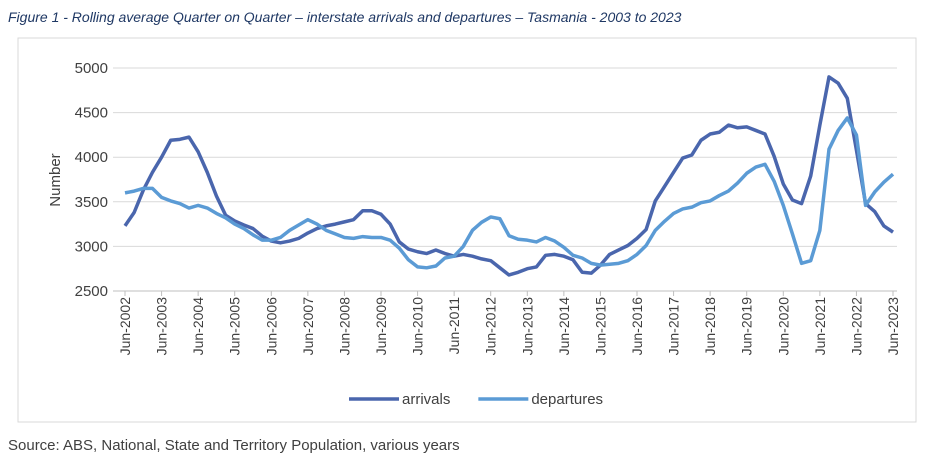 This screenshot has height=471, width=931. I want to click on legend-label: arrivals, so click(426, 399).